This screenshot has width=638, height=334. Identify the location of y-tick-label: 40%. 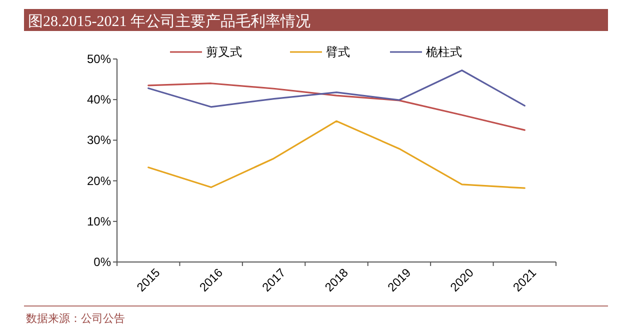
(99, 99).